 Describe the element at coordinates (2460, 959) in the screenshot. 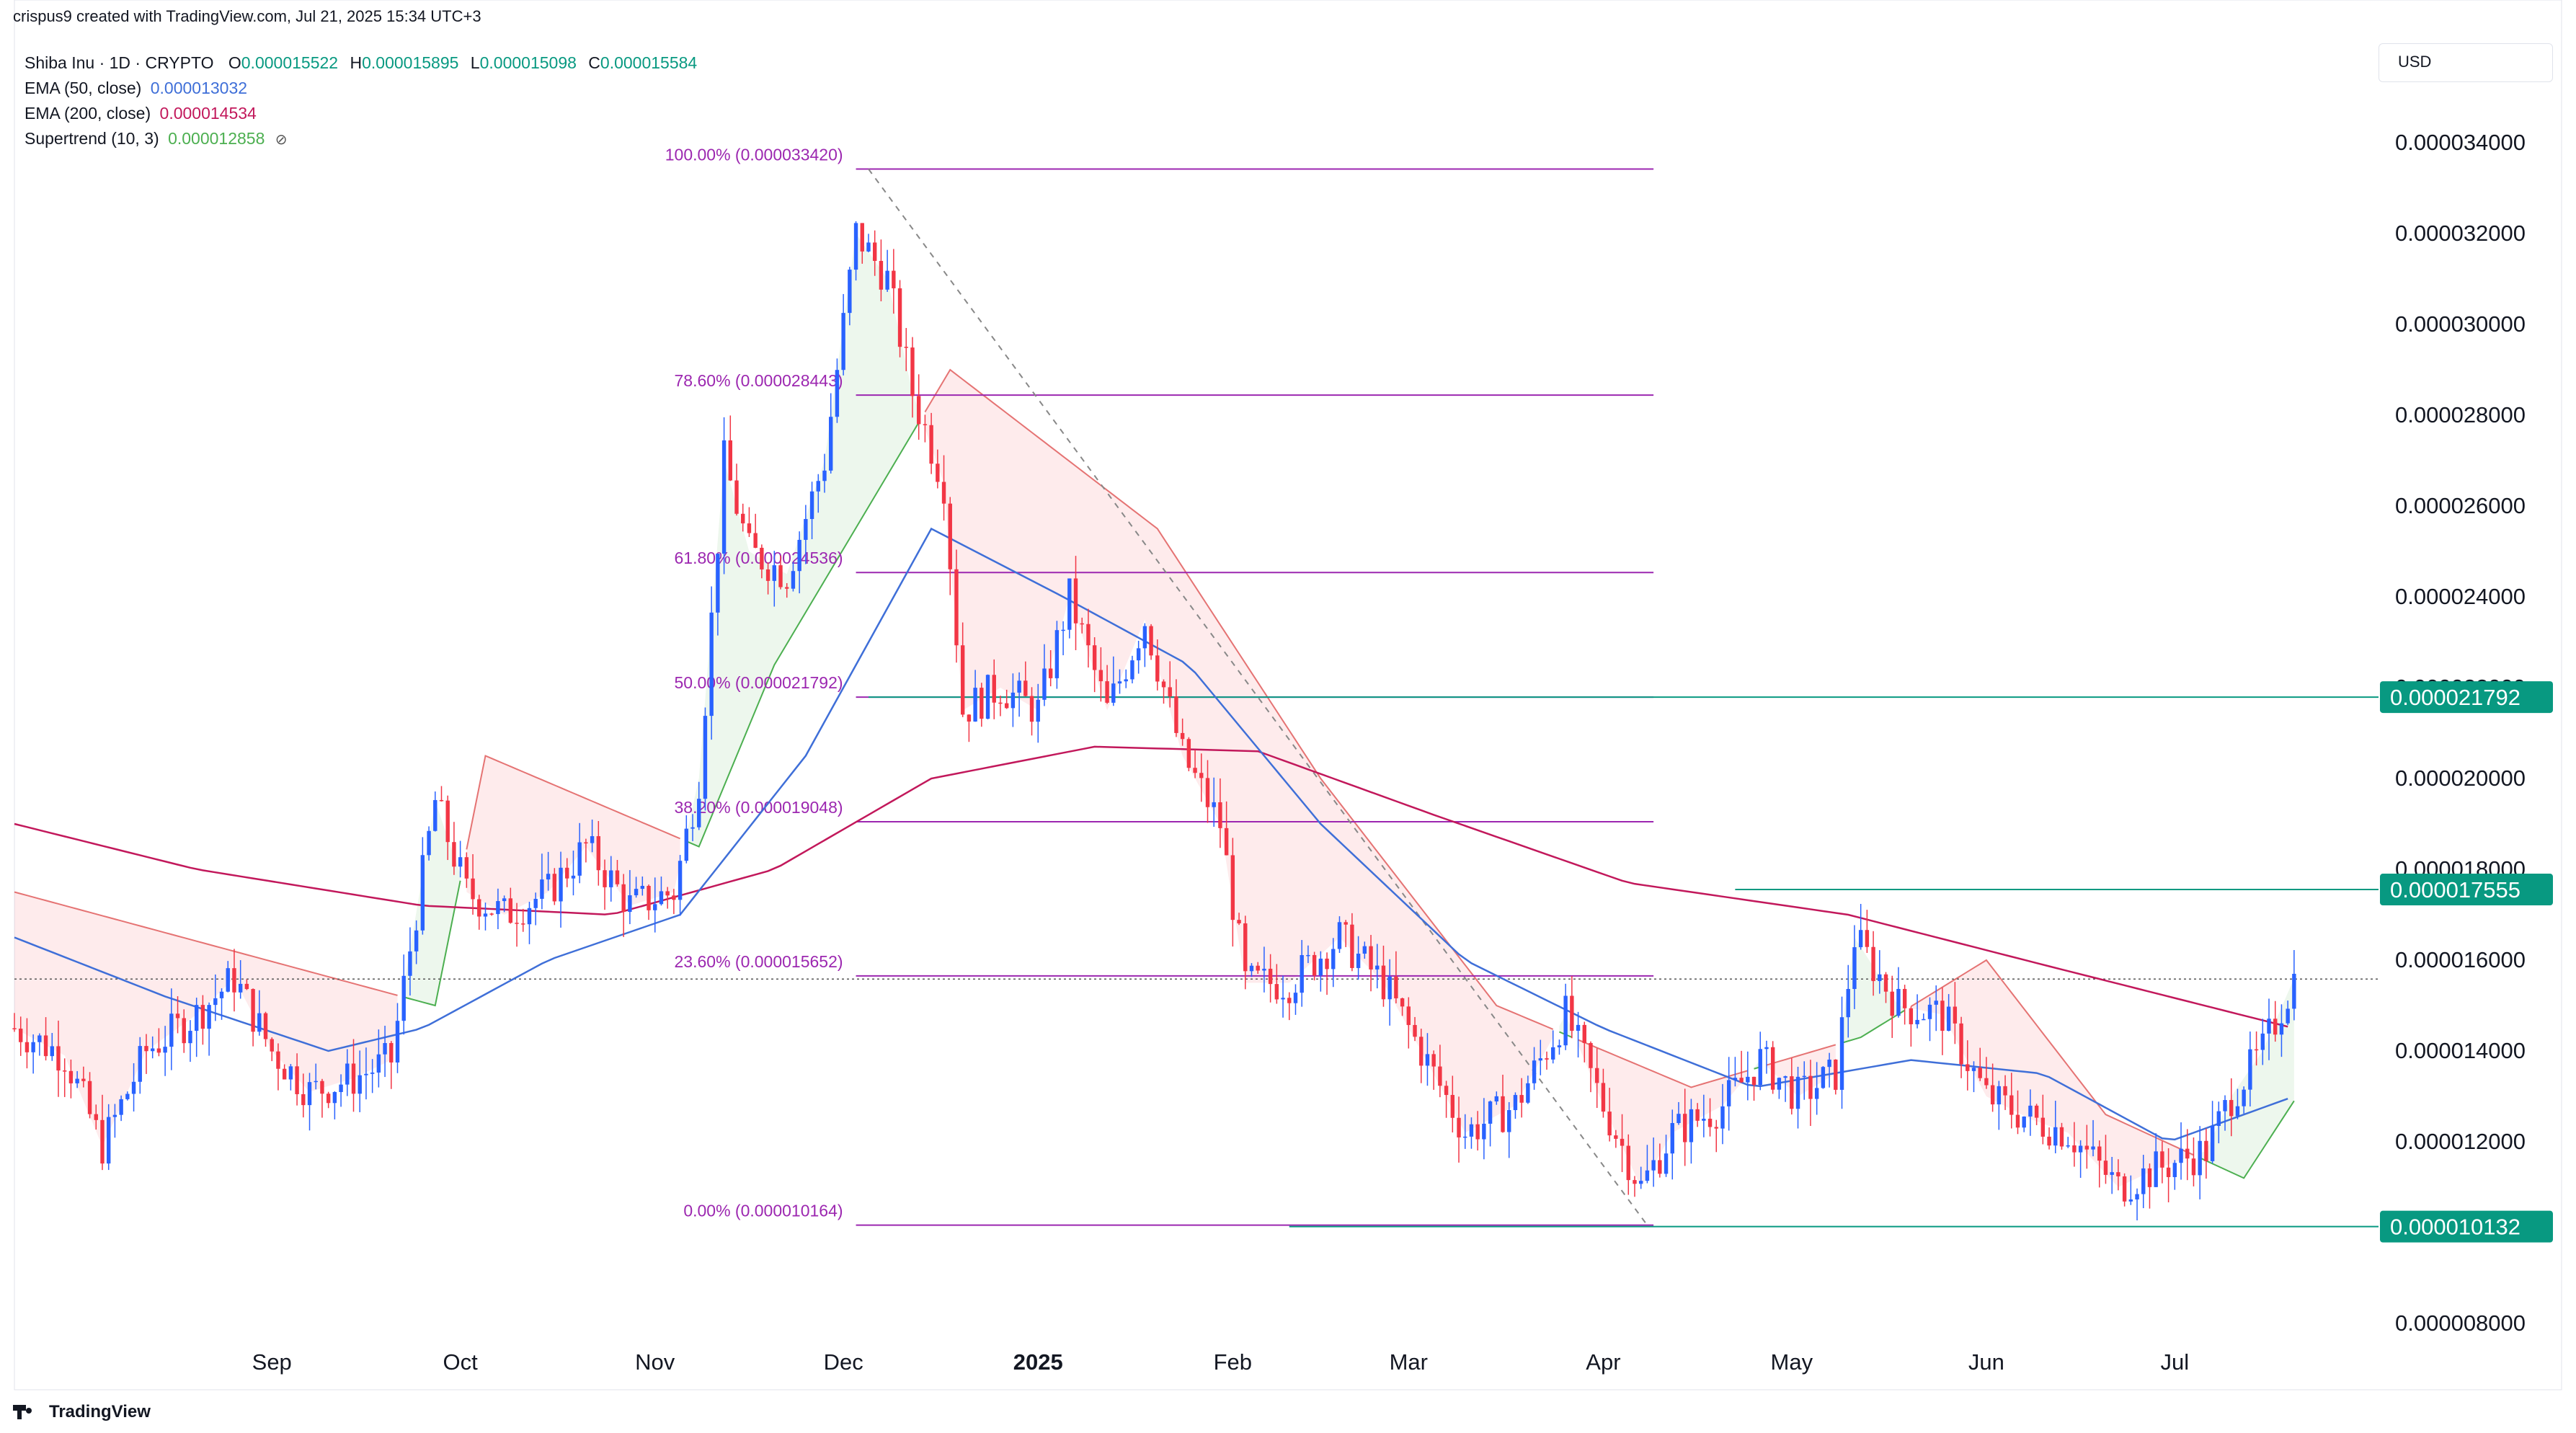

I see `y-tick-label: 0.000016000` at that location.